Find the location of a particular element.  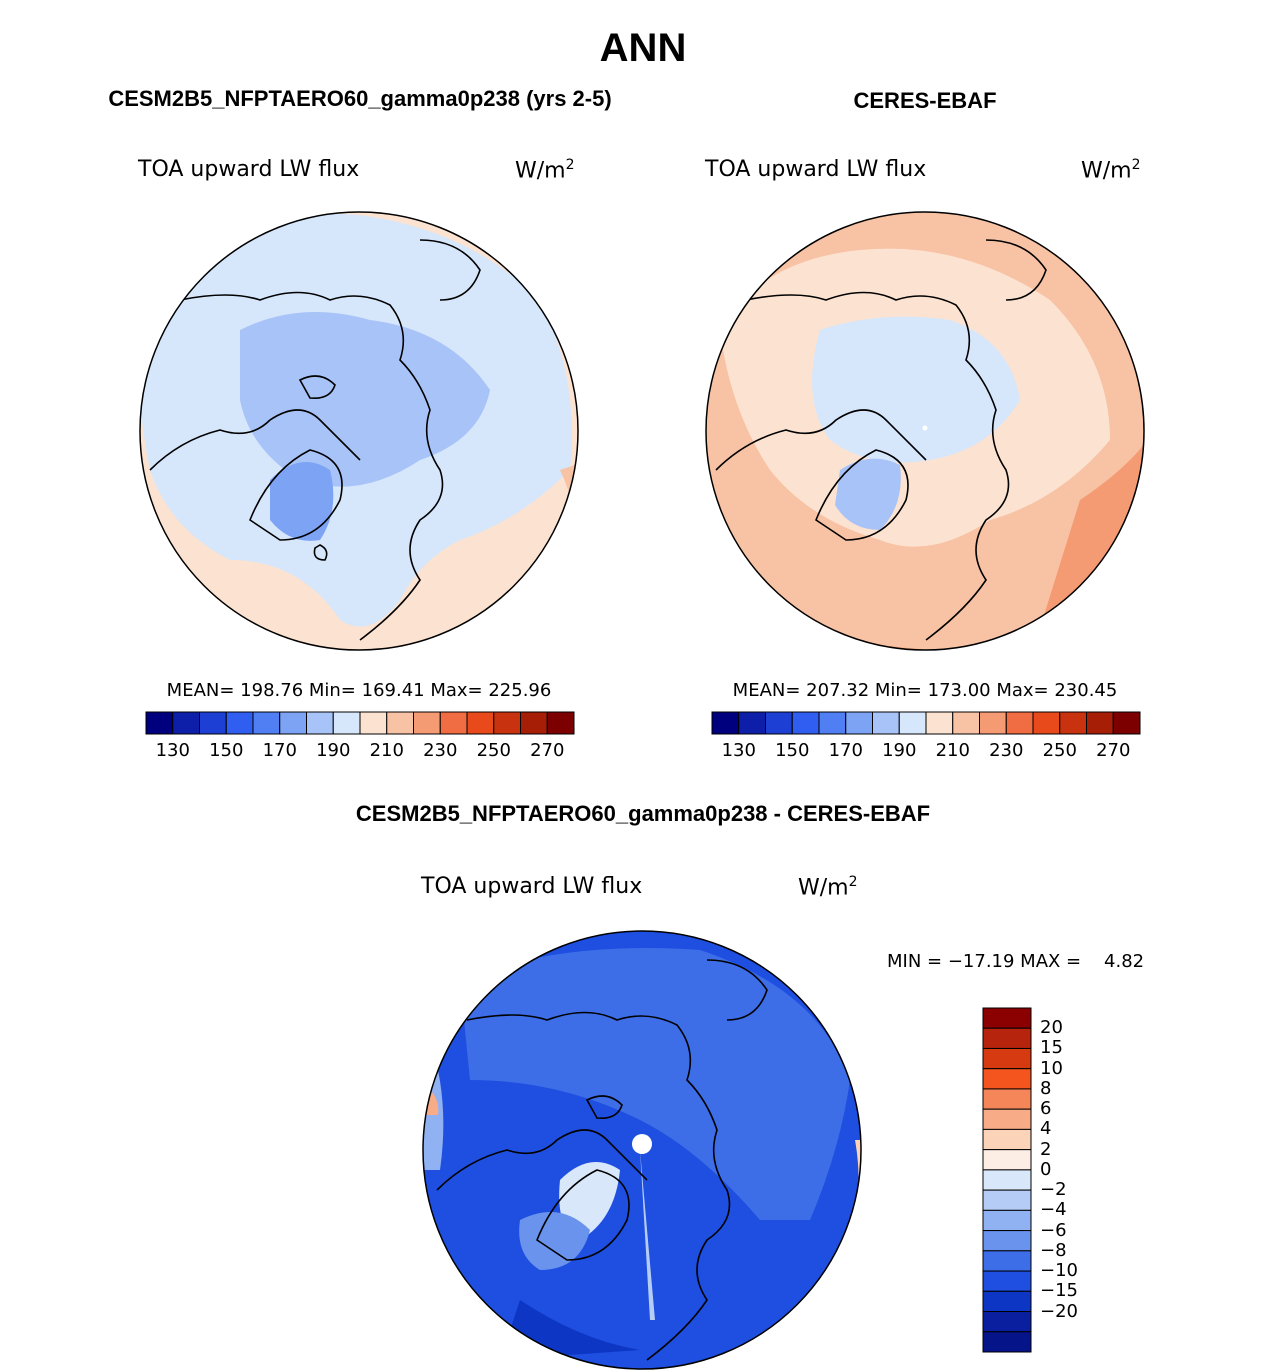

model-colorbar-tick-label: 150 is located at coordinates (226, 750).